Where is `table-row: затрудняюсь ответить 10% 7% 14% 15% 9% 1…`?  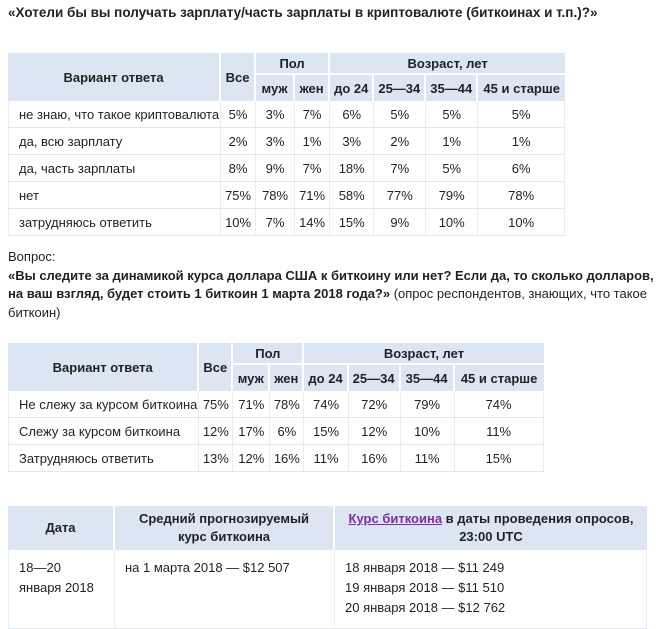 table-row: затрудняюсь ответить 10% 7% 14% 15% 9% 1… is located at coordinates (287, 222).